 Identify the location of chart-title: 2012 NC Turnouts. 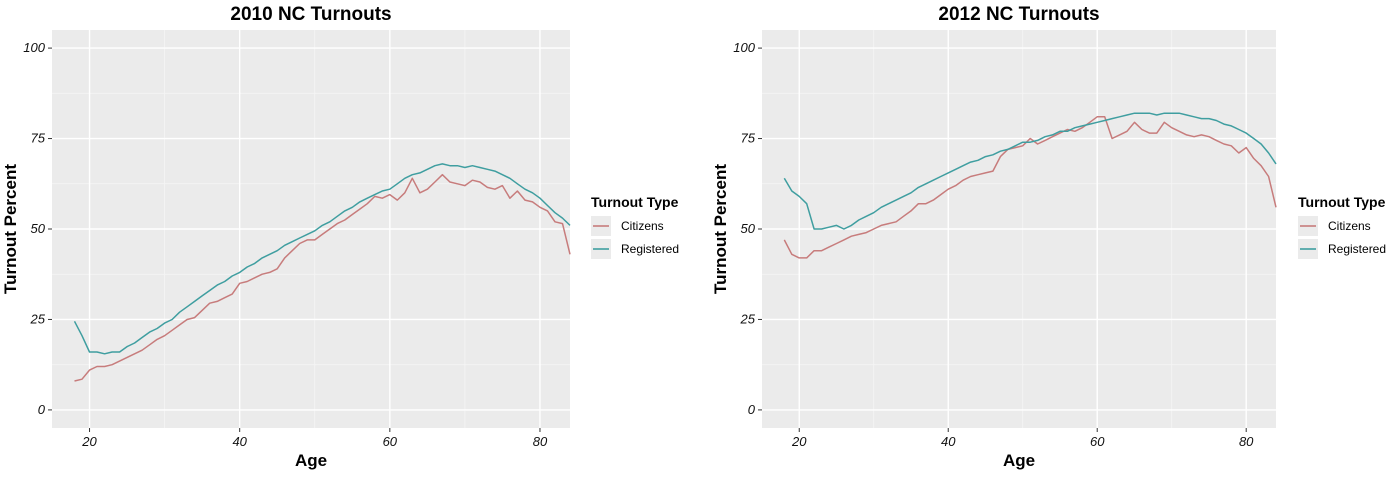
(1018, 14).